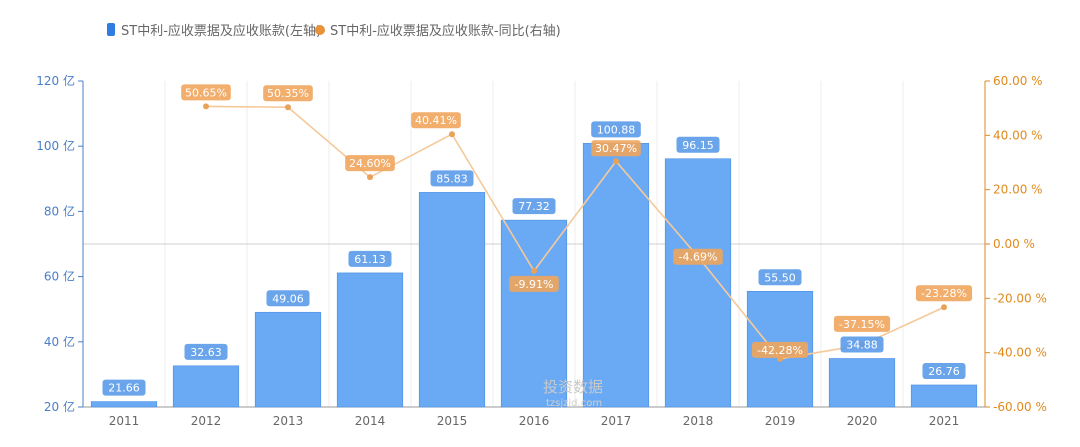  I want to click on bar-value-label-2016: 77.32, so click(534, 206).